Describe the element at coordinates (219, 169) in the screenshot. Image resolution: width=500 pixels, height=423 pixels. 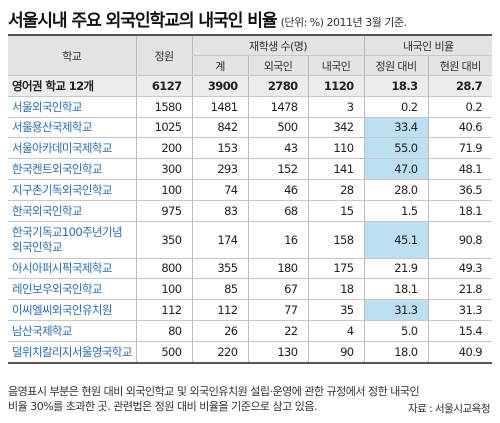
I see `total-cell: 293` at that location.